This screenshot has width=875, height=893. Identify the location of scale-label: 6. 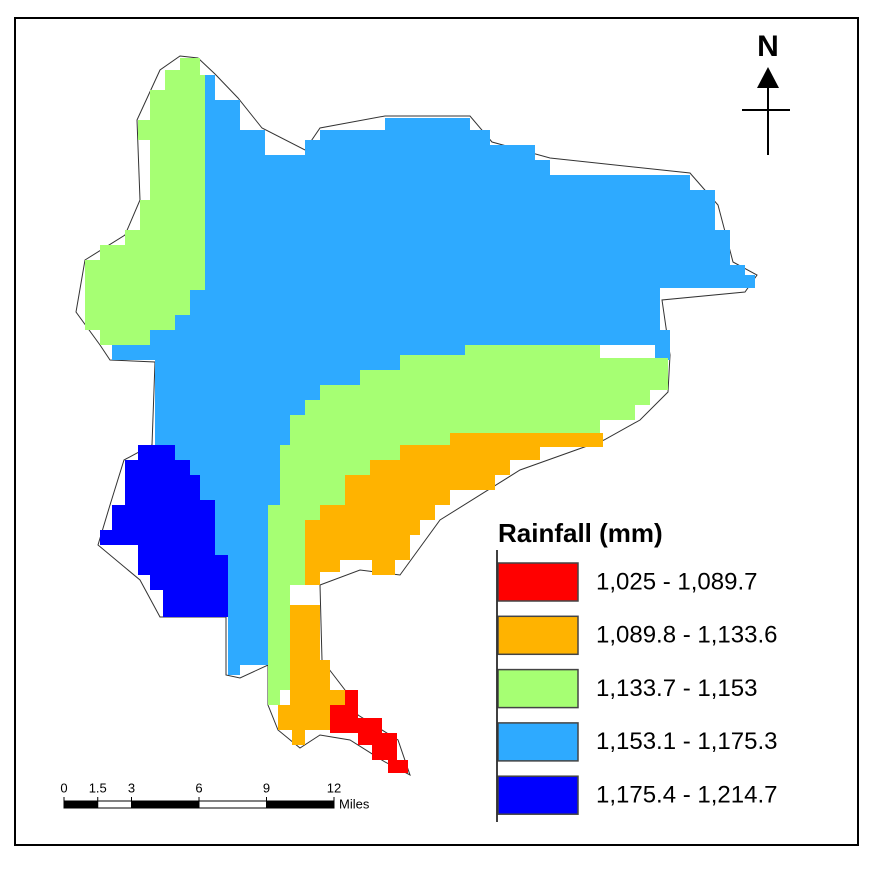
(198, 787).